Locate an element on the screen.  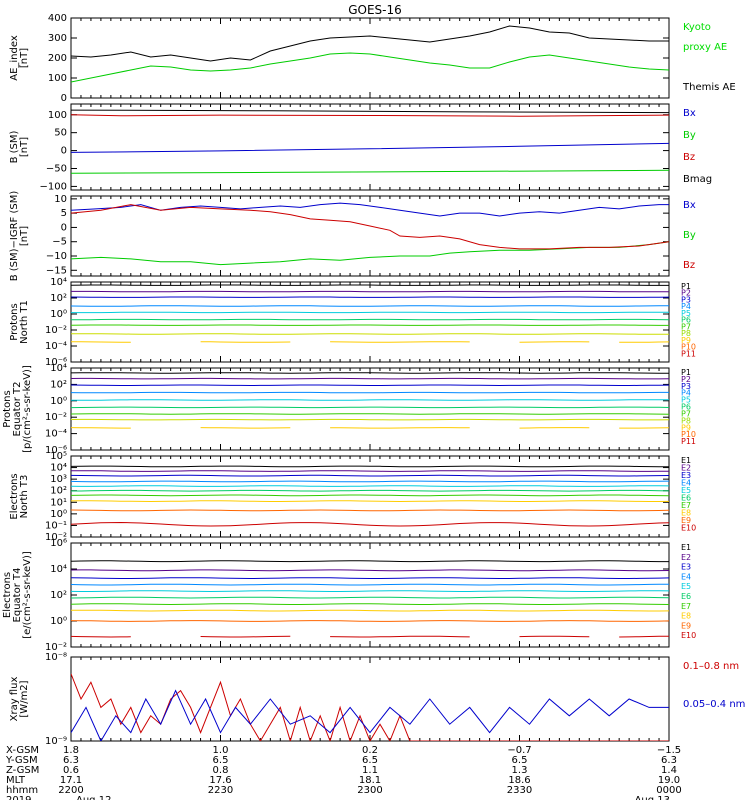
footer-value: 6.5 is located at coordinates (520, 760).